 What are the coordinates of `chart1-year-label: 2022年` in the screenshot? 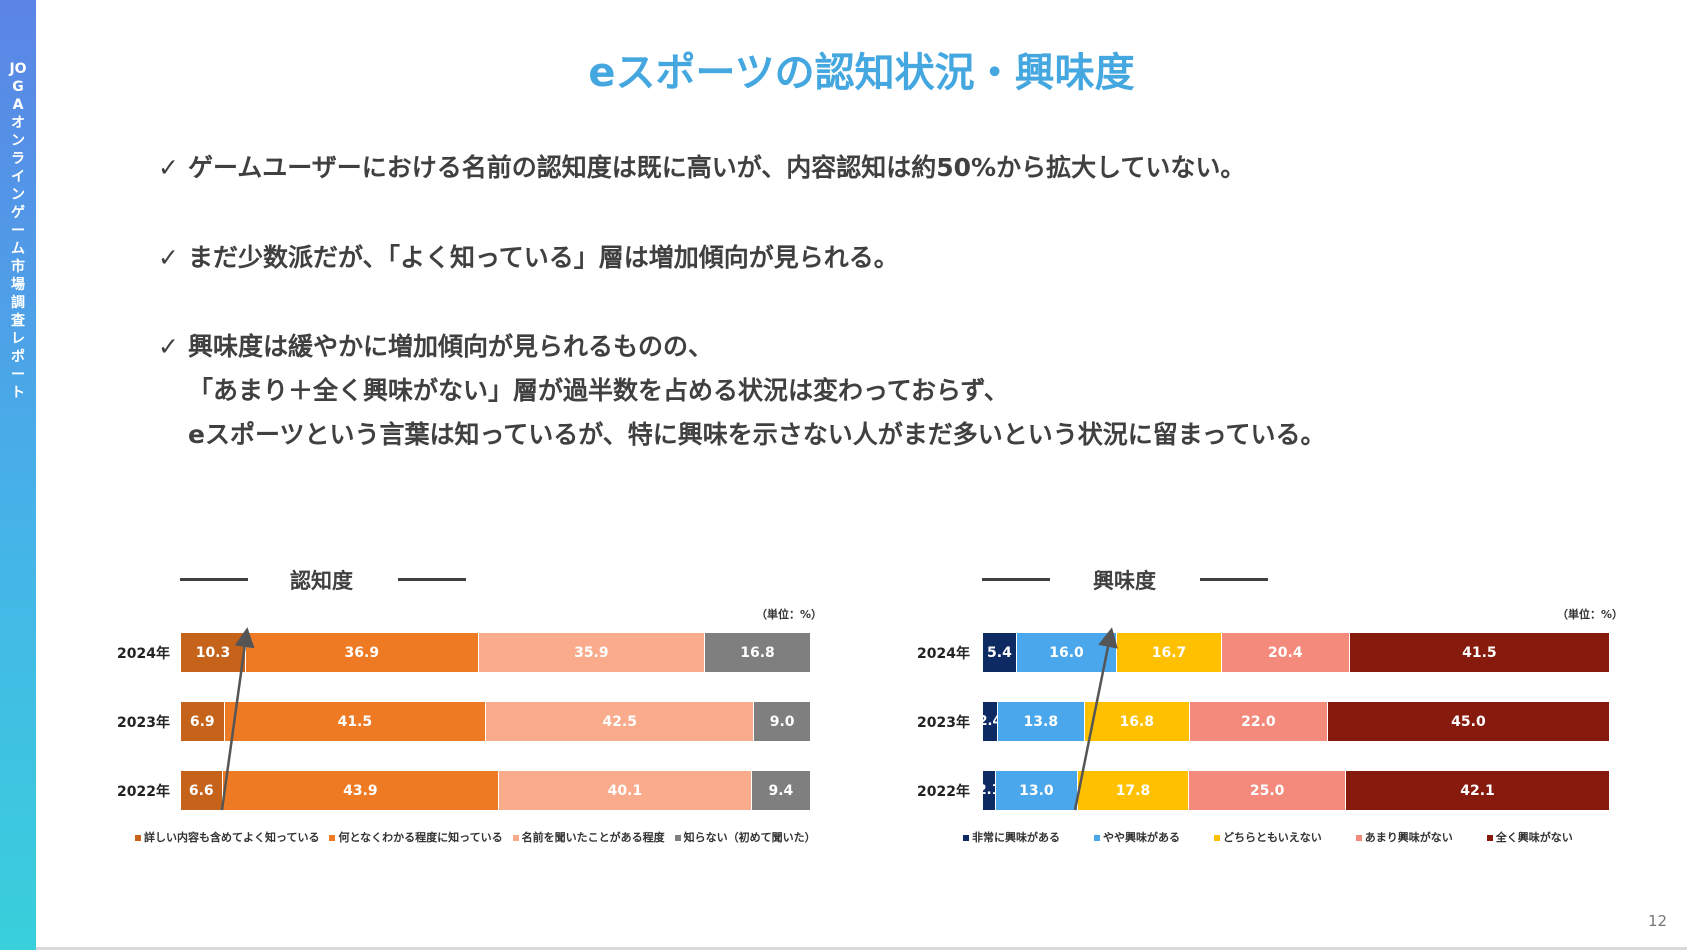 It's located at (143, 792).